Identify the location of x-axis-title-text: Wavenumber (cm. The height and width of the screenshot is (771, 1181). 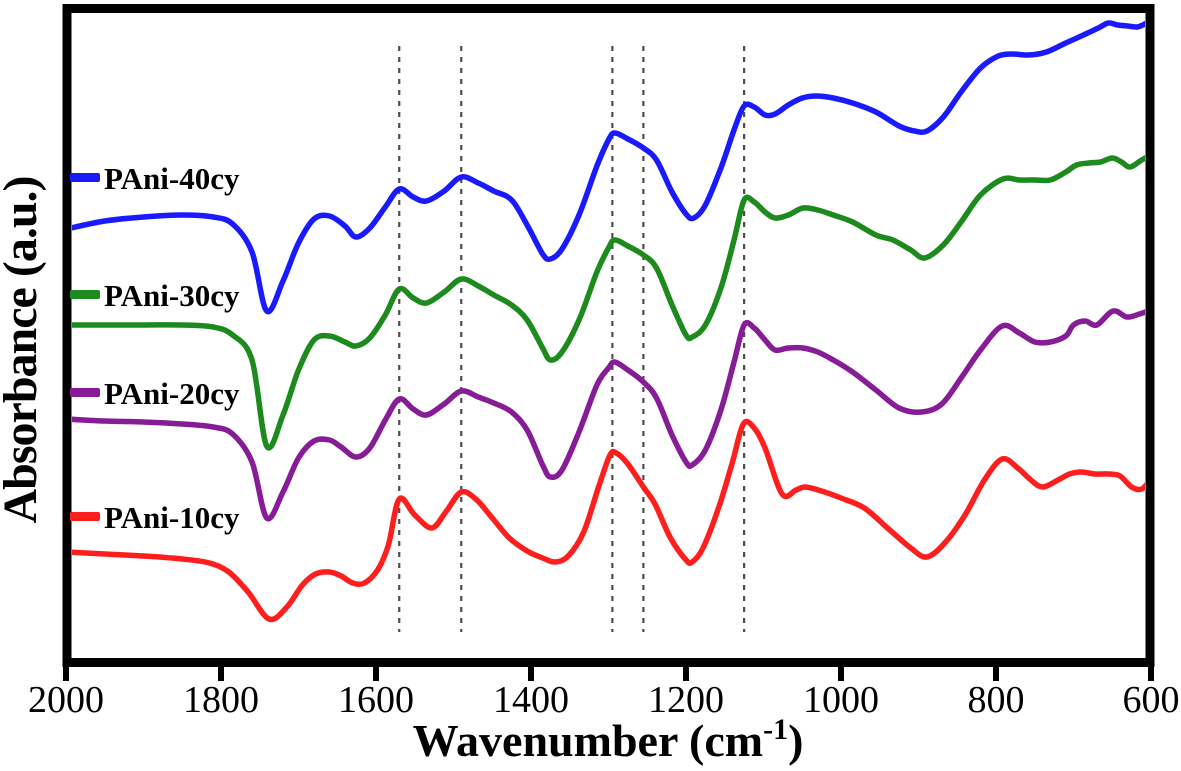
(588, 740).